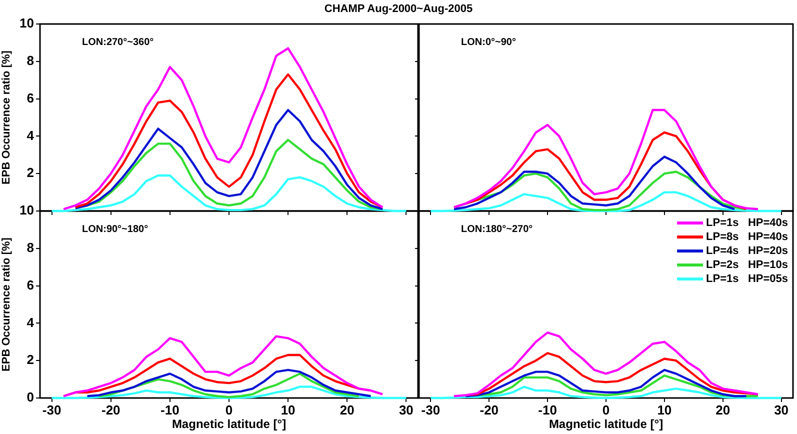  Describe the element at coordinates (398, 9) in the screenshot. I see `chart-title: CHAMP Aug-2000~Aug-2005` at that location.